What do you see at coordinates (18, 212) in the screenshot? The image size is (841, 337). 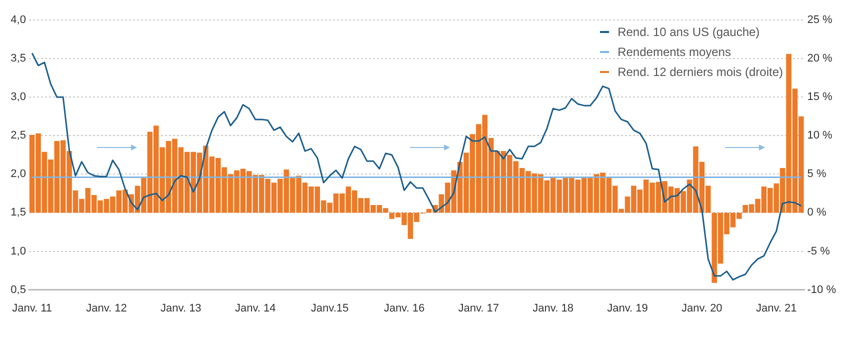 I see `y-tick-label: 1,5` at bounding box center [18, 212].